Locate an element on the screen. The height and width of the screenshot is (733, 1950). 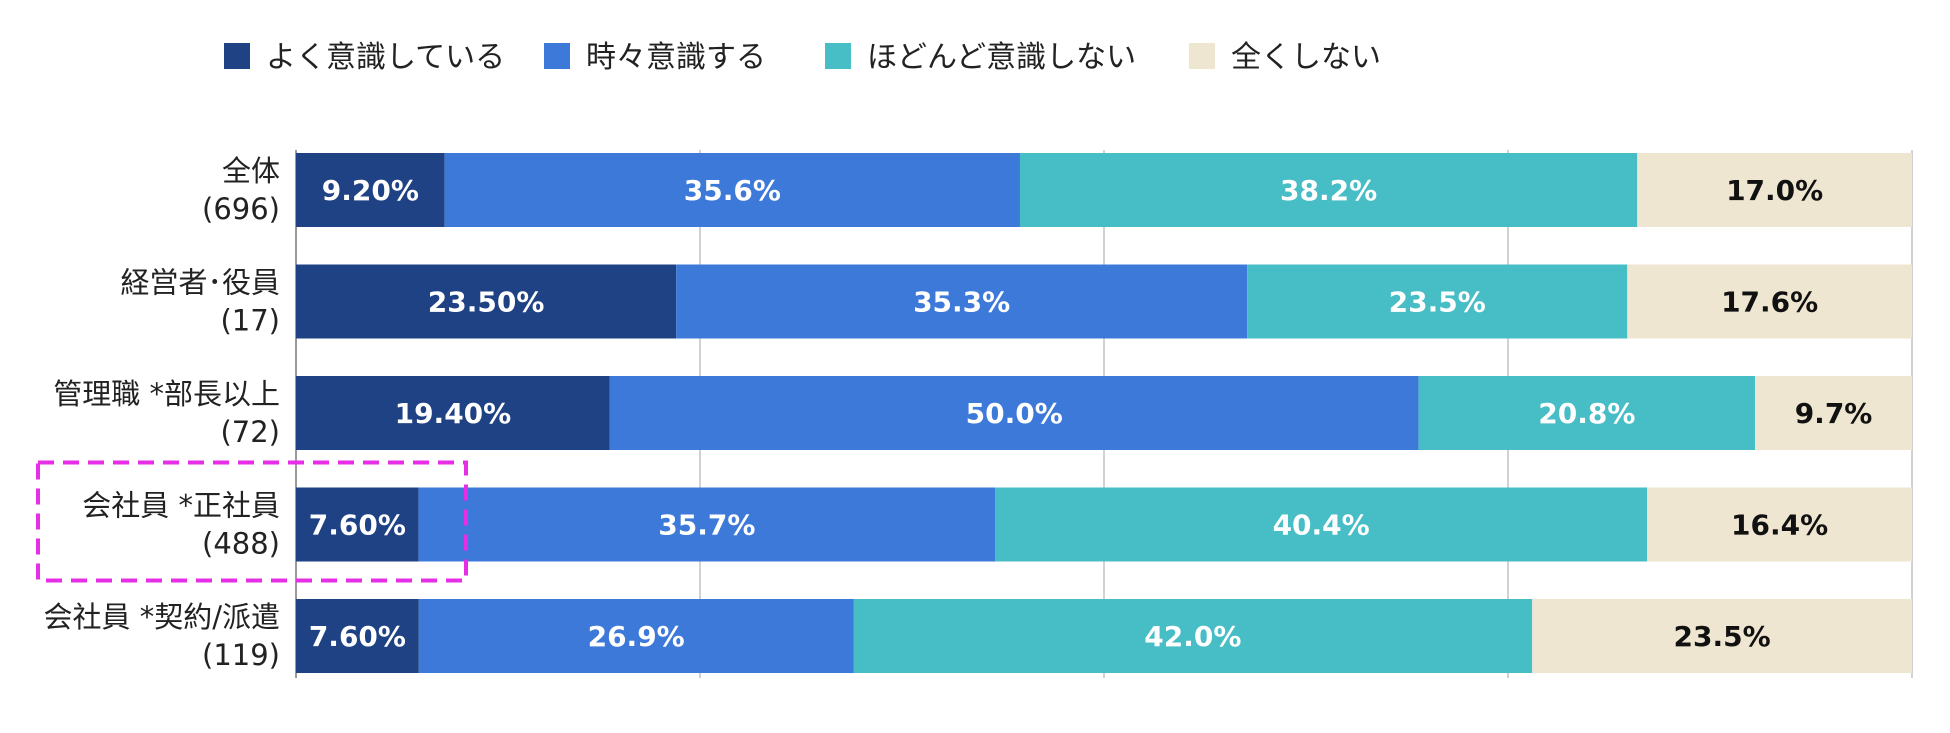
data-label: 26.9% is located at coordinates (636, 636).